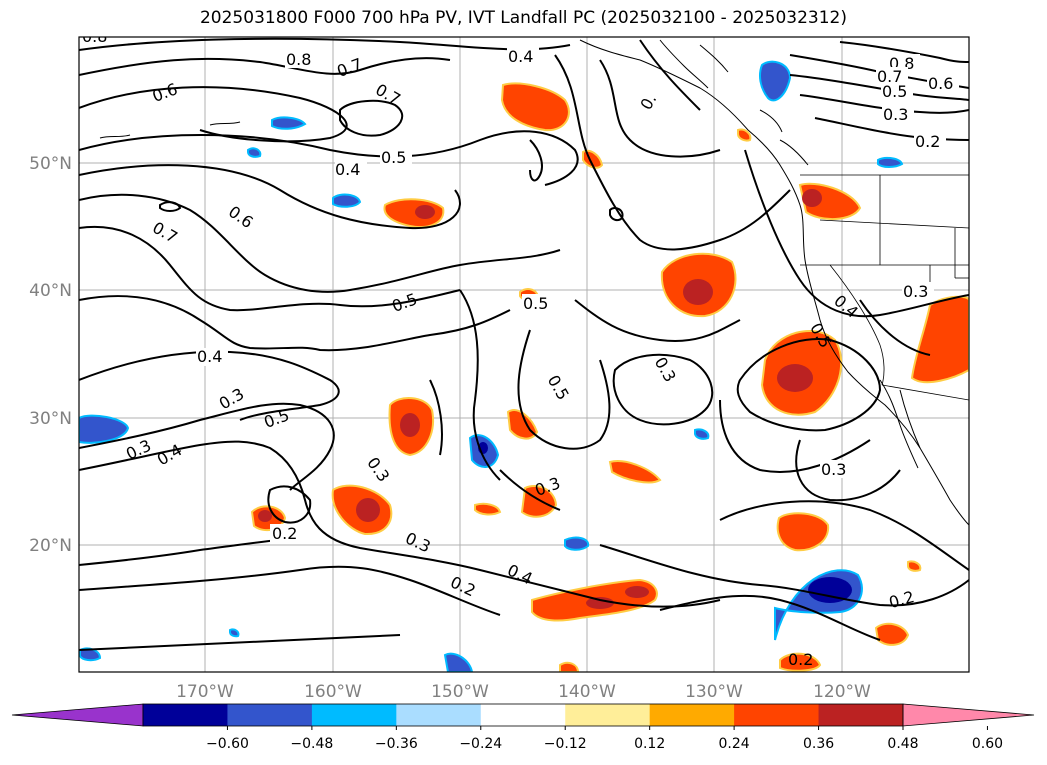 The image size is (1047, 765). Describe the element at coordinates (50, 291) in the screenshot. I see `svg-text: 40°N` at that location.